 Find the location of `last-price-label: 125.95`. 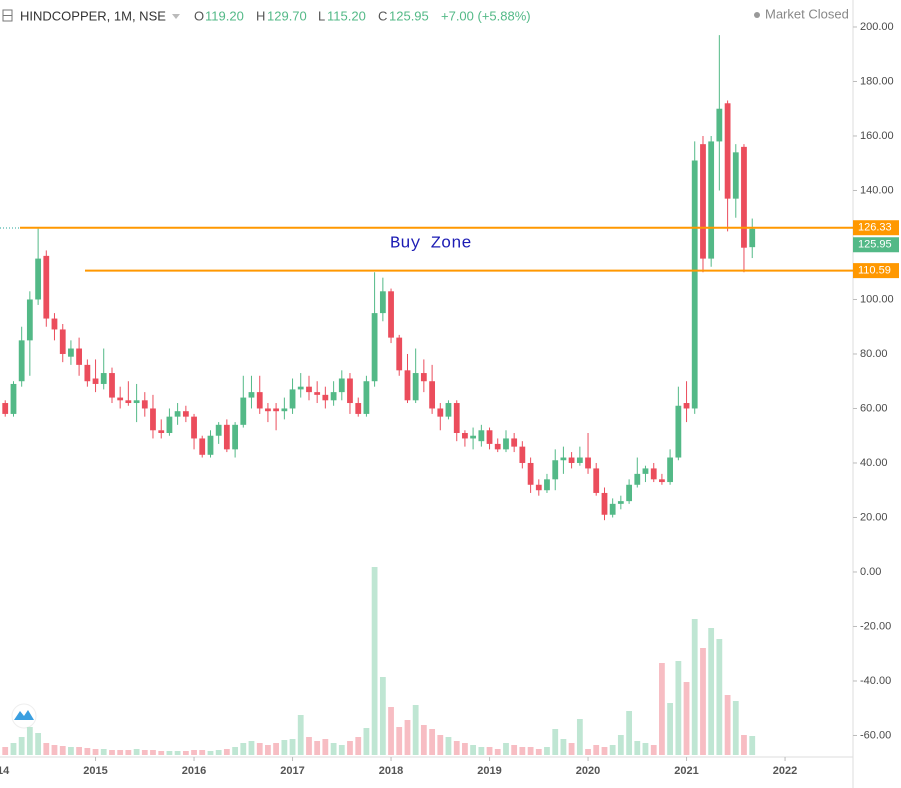

last-price-label: 125.95 is located at coordinates (875, 245).